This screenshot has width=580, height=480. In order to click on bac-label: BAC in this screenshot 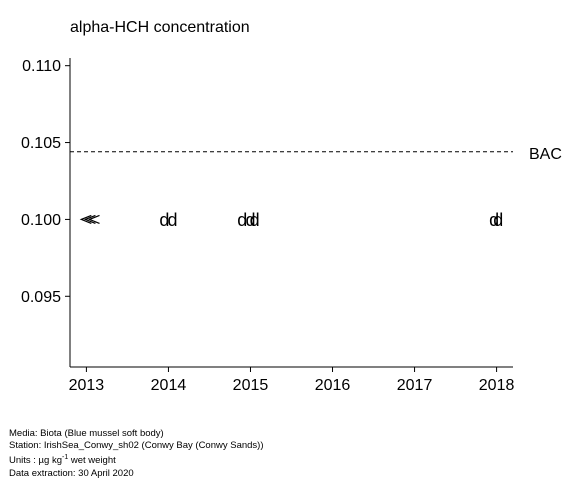, I will do `click(545, 154)`.